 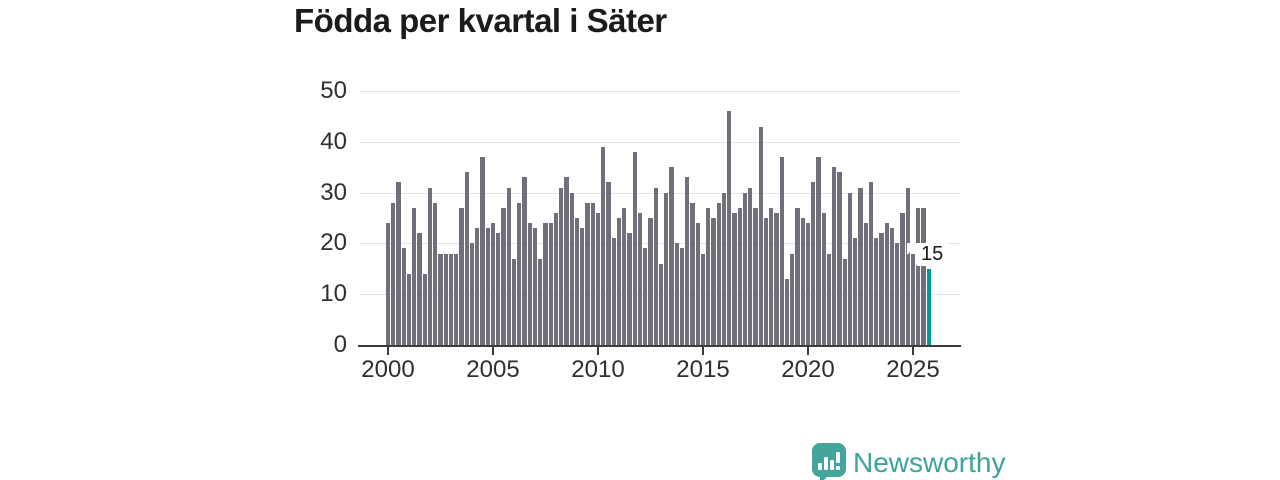 I want to click on y-axis-label-10: 10, so click(x=333, y=294).